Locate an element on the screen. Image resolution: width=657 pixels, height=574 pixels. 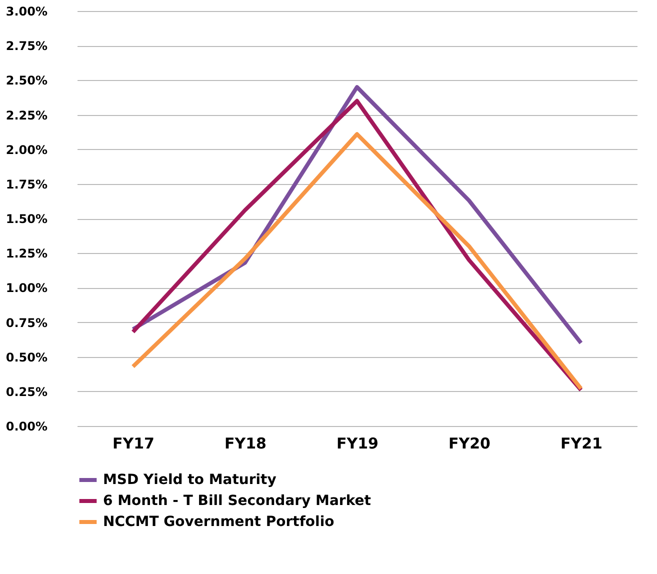
y-tick-label: 1.25% is located at coordinates (27, 253).